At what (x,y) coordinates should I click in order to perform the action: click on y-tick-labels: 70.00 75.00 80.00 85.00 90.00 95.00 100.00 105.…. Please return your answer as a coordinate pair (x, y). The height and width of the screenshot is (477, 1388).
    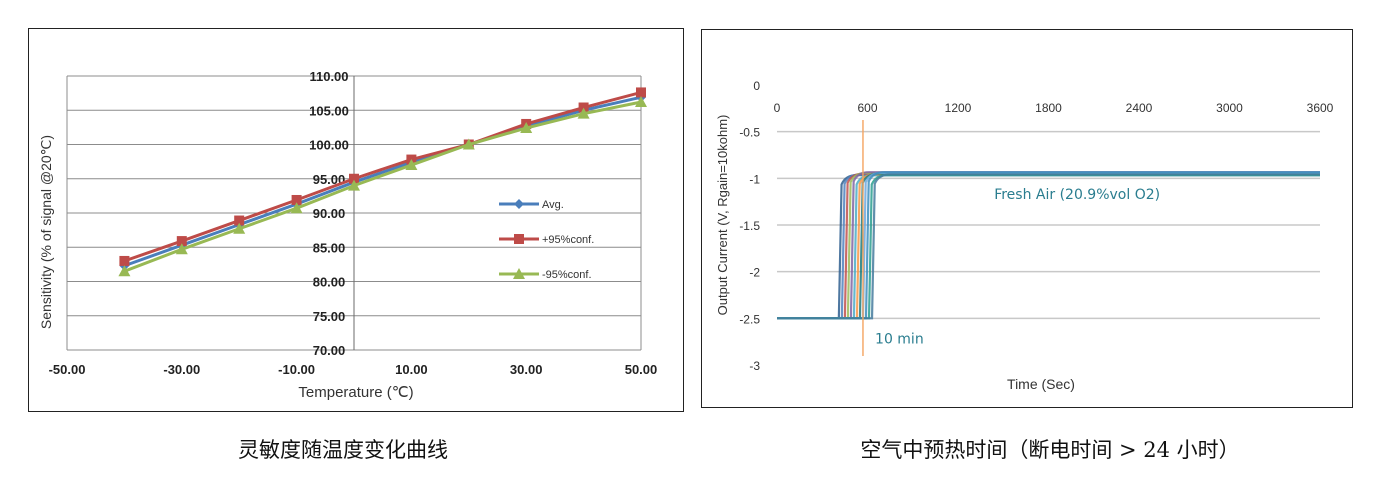
    Looking at the image, I should click on (329, 213).